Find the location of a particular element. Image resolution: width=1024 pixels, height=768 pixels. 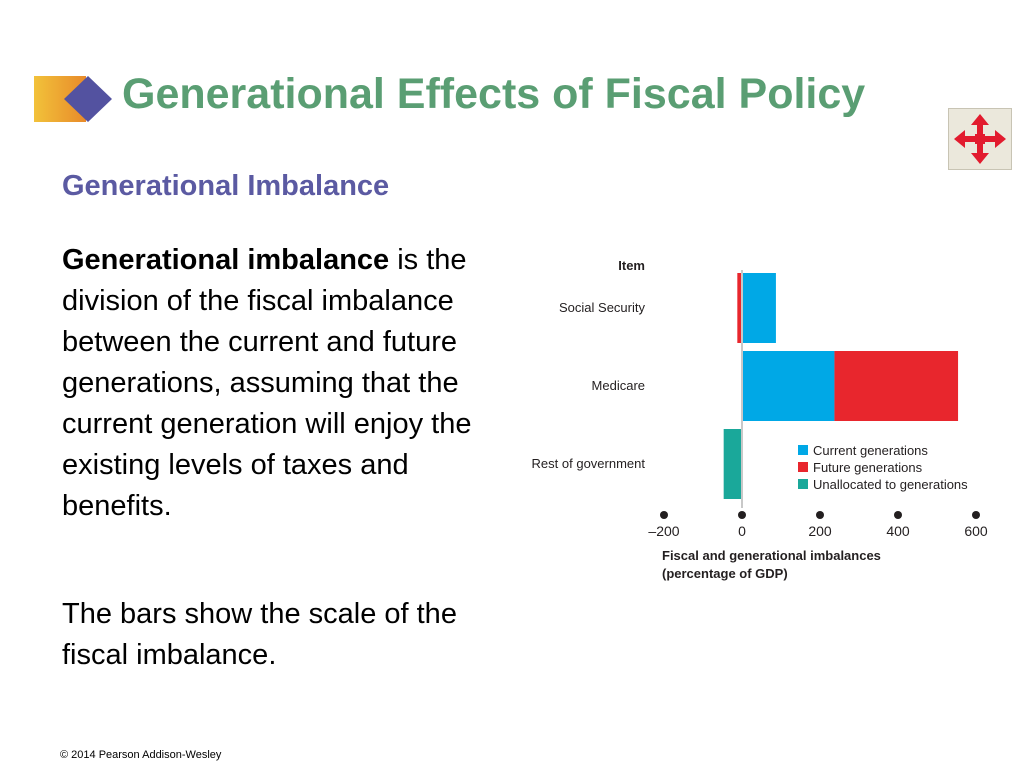

four-way-arrows-icon is located at coordinates (980, 139).